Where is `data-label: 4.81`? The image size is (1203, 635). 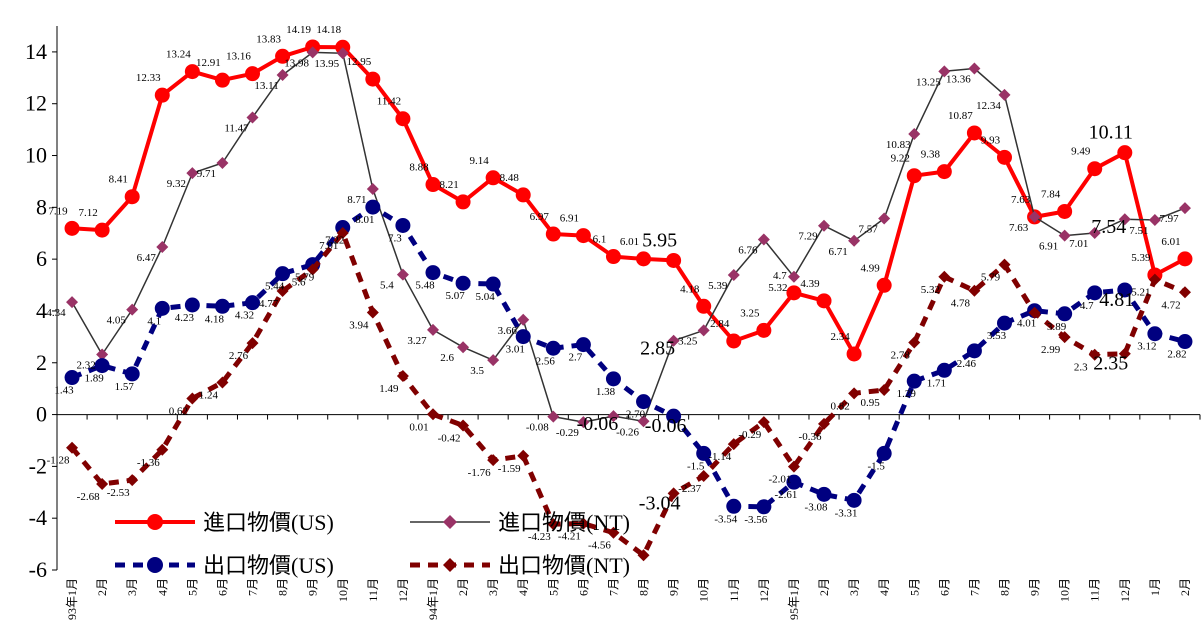 data-label: 4.81 is located at coordinates (1116, 300).